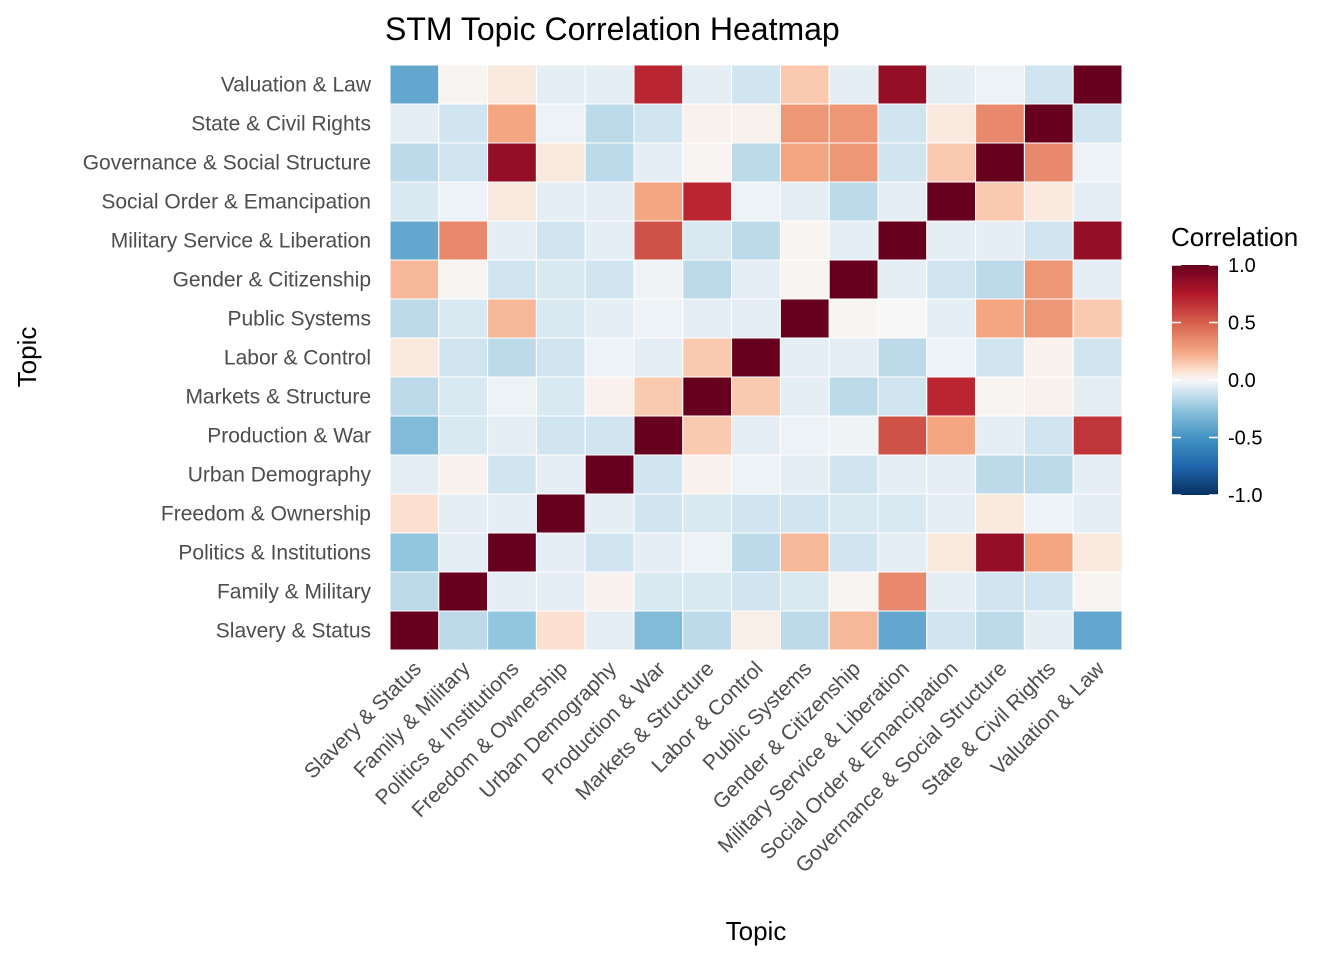 The image size is (1344, 960). What do you see at coordinates (1097, 279) in the screenshot?
I see `heatmap-cell-gender-and-citizenship-x-valuation-and-law` at bounding box center [1097, 279].